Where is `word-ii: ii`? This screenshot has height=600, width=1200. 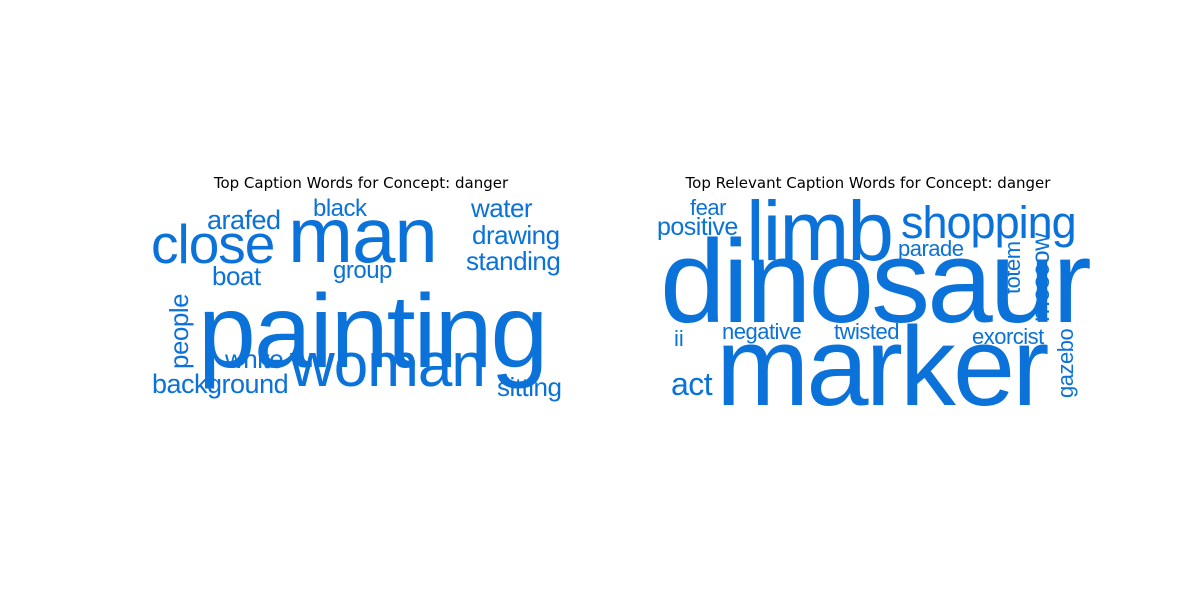
word-ii: ii is located at coordinates (679, 338).